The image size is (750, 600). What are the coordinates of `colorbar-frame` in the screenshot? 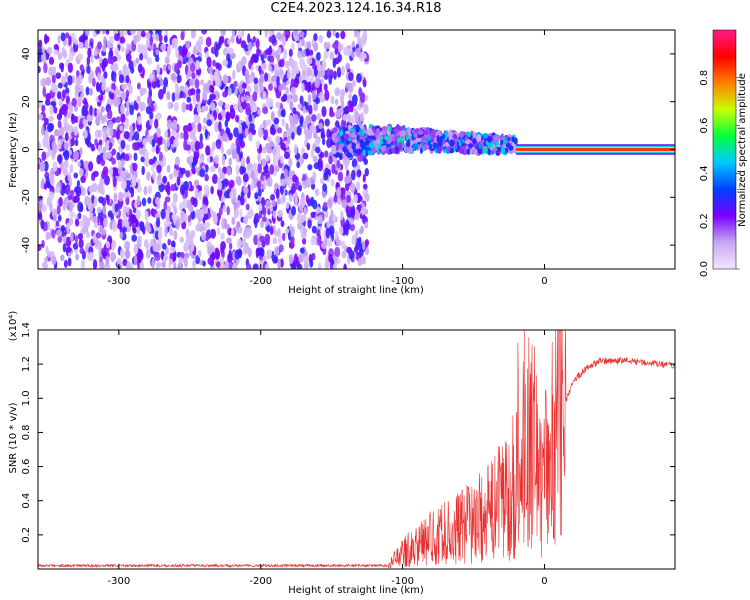 It's located at (724, 149).